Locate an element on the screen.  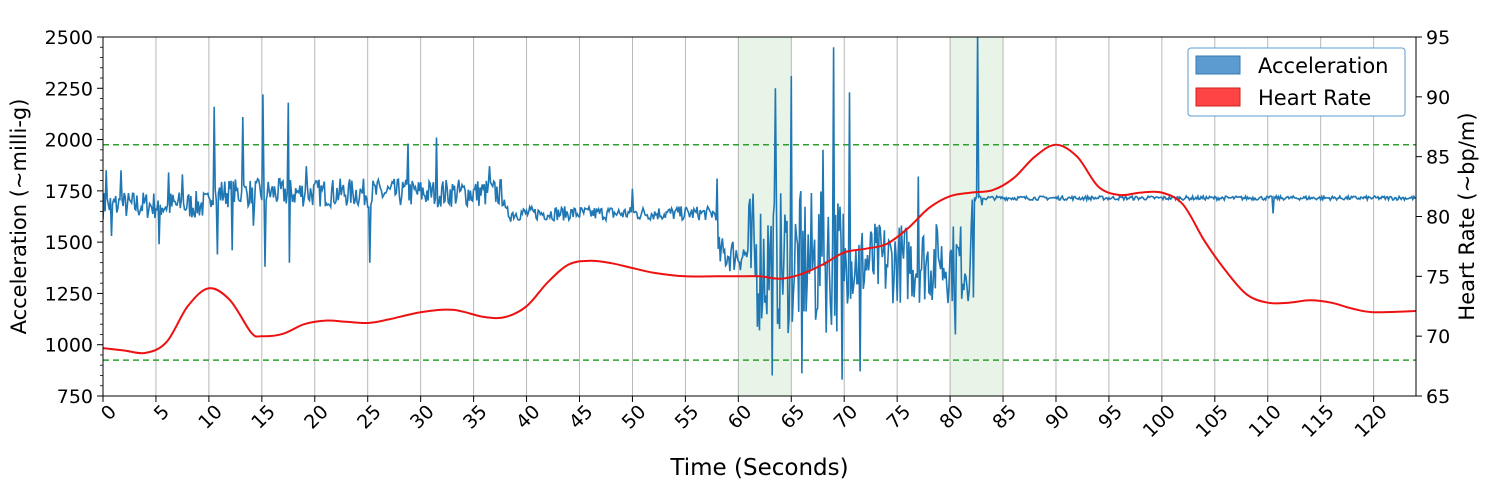
y-right-tick-label-95: 95 is located at coordinates (1438, 38).